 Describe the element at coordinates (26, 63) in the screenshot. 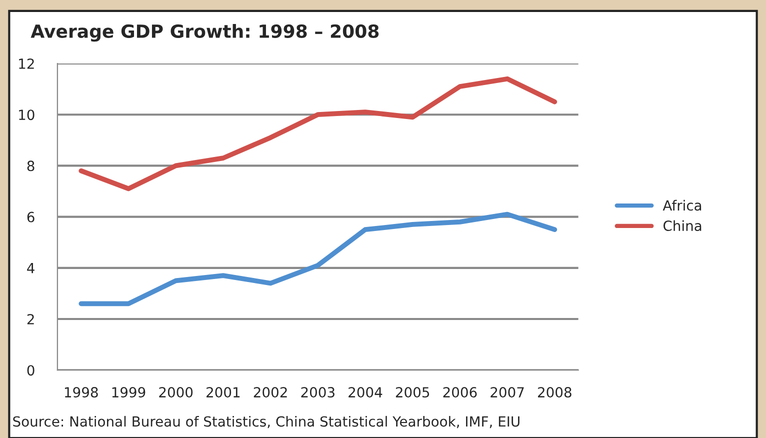

I see `y-tick-label: 12` at that location.